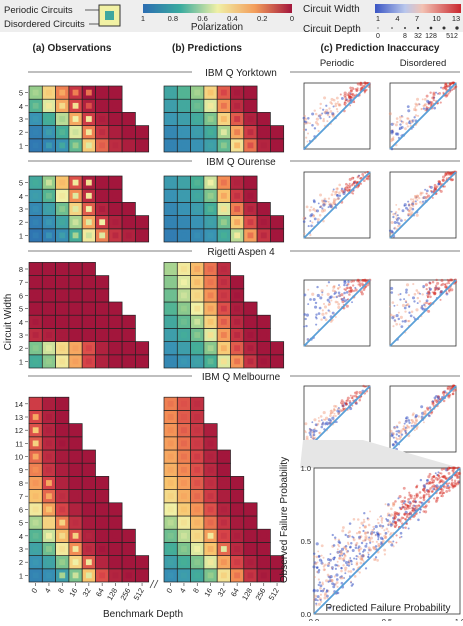  Describe the element at coordinates (152, 584) in the screenshot. I see `axis-break` at that location.